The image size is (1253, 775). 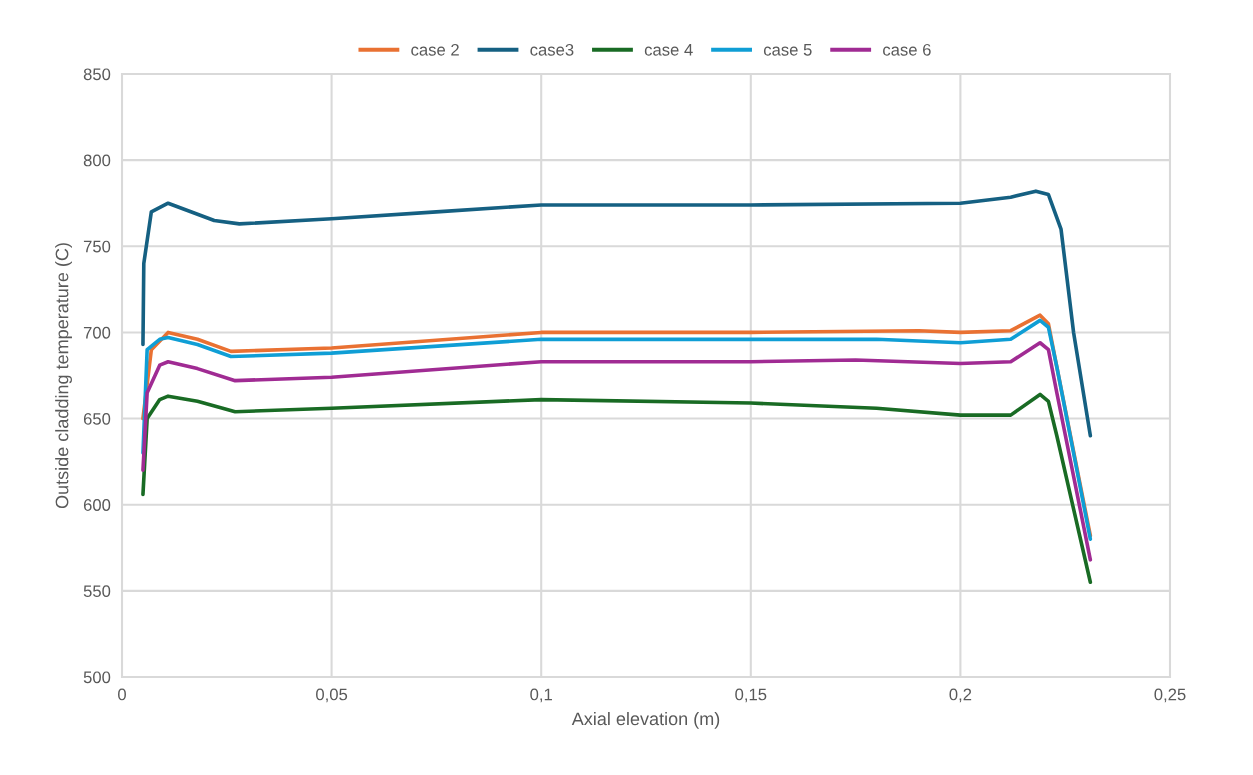 I want to click on legend-label: case 4, so click(x=668, y=50).